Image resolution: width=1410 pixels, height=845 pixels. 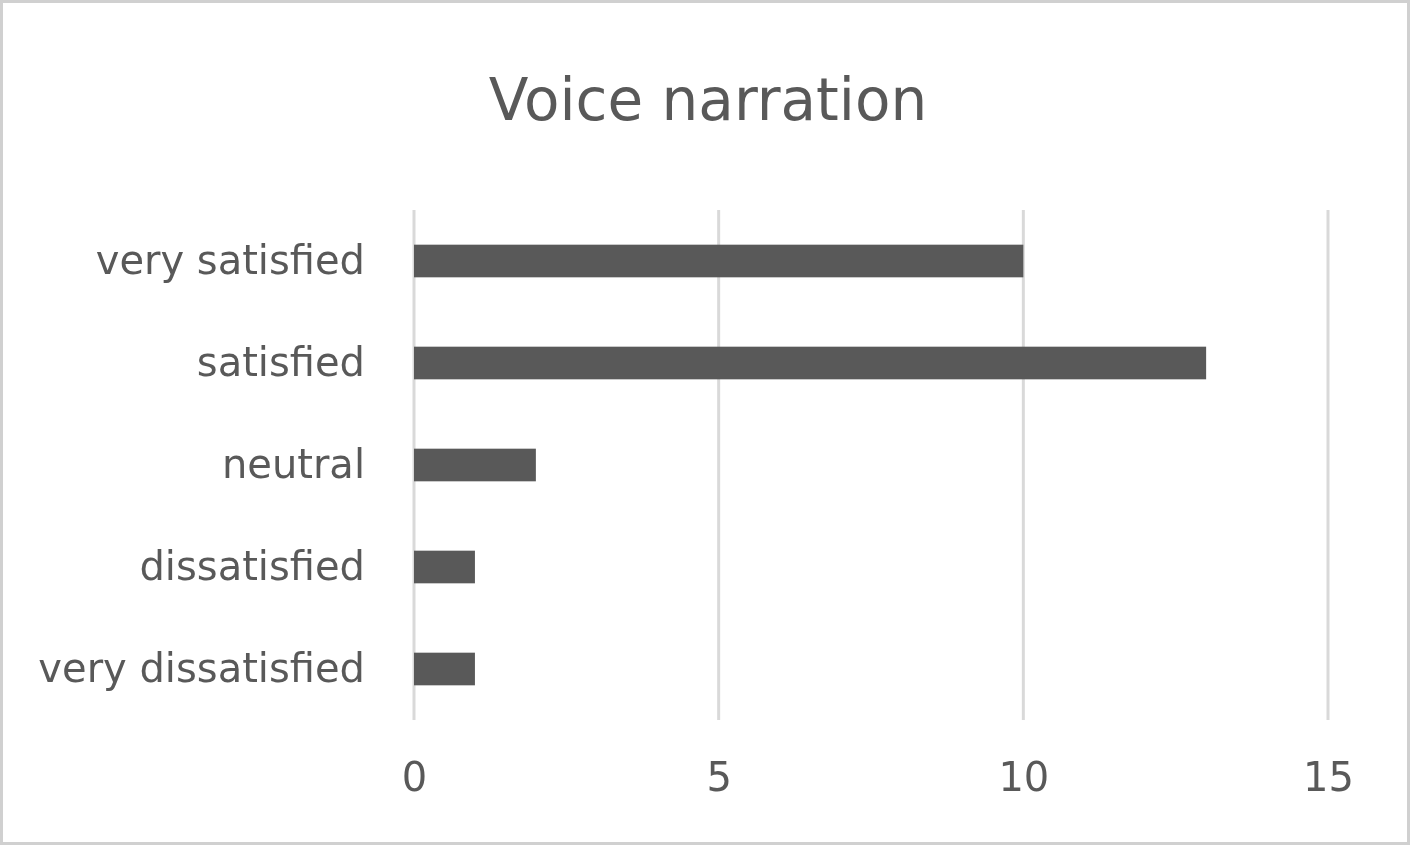 I want to click on x-tick-label: 15, so click(x=1328, y=777).